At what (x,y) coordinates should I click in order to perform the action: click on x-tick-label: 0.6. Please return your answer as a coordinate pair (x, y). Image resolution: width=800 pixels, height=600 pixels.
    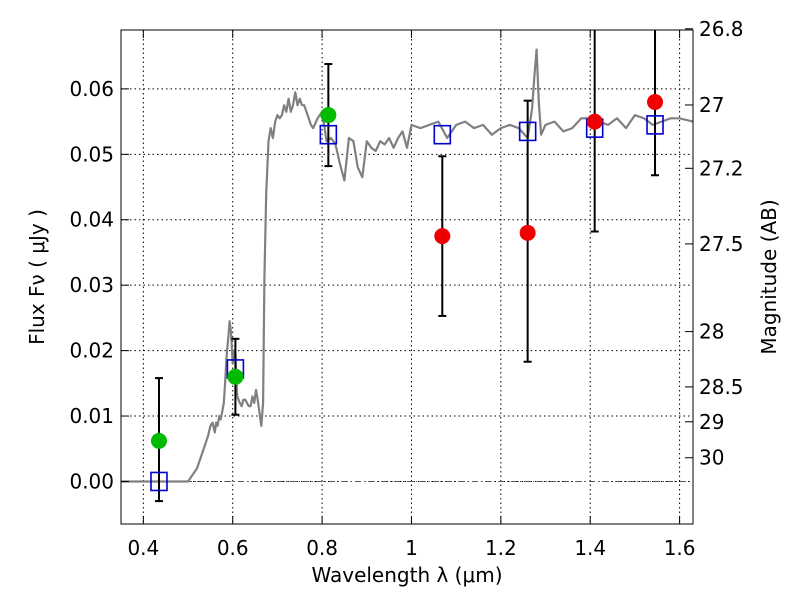
    Looking at the image, I should click on (233, 548).